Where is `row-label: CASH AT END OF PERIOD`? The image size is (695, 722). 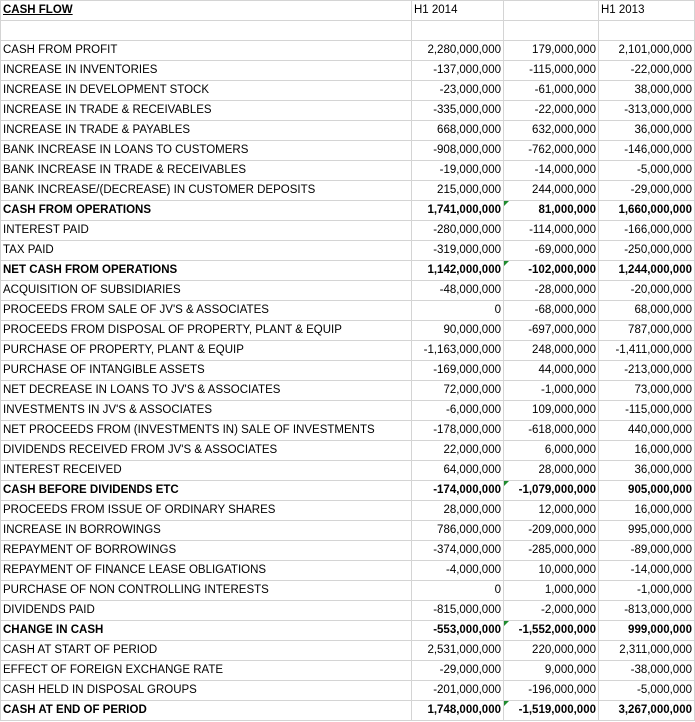 row-label: CASH AT END OF PERIOD is located at coordinates (206, 710).